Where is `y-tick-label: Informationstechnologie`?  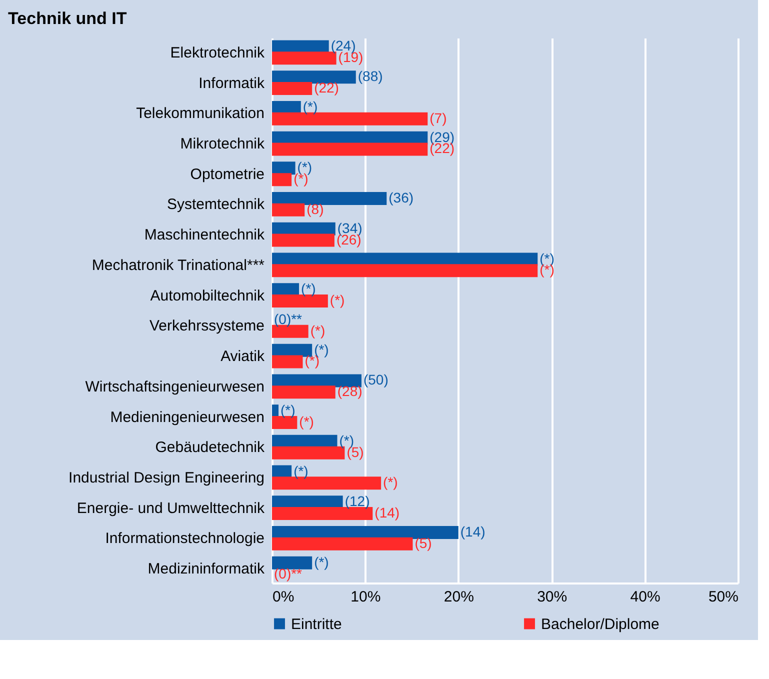
y-tick-label: Informationstechnologie is located at coordinates (184, 539).